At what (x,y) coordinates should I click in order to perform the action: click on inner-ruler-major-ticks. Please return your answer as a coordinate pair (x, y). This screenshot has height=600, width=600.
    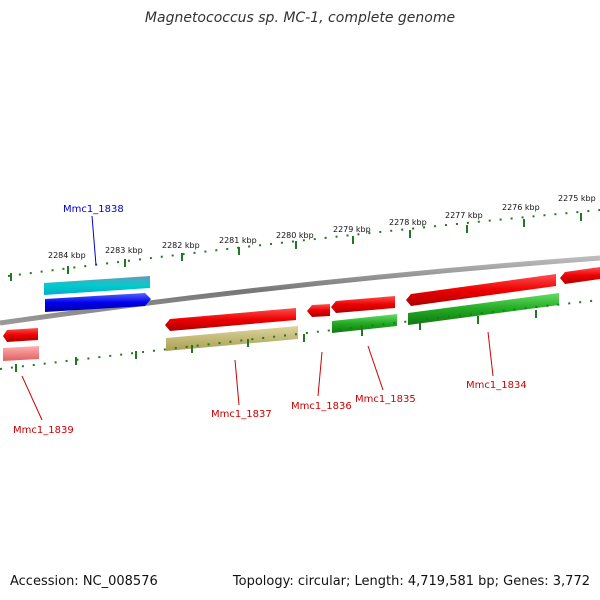
    Looking at the image, I should click on (276, 341).